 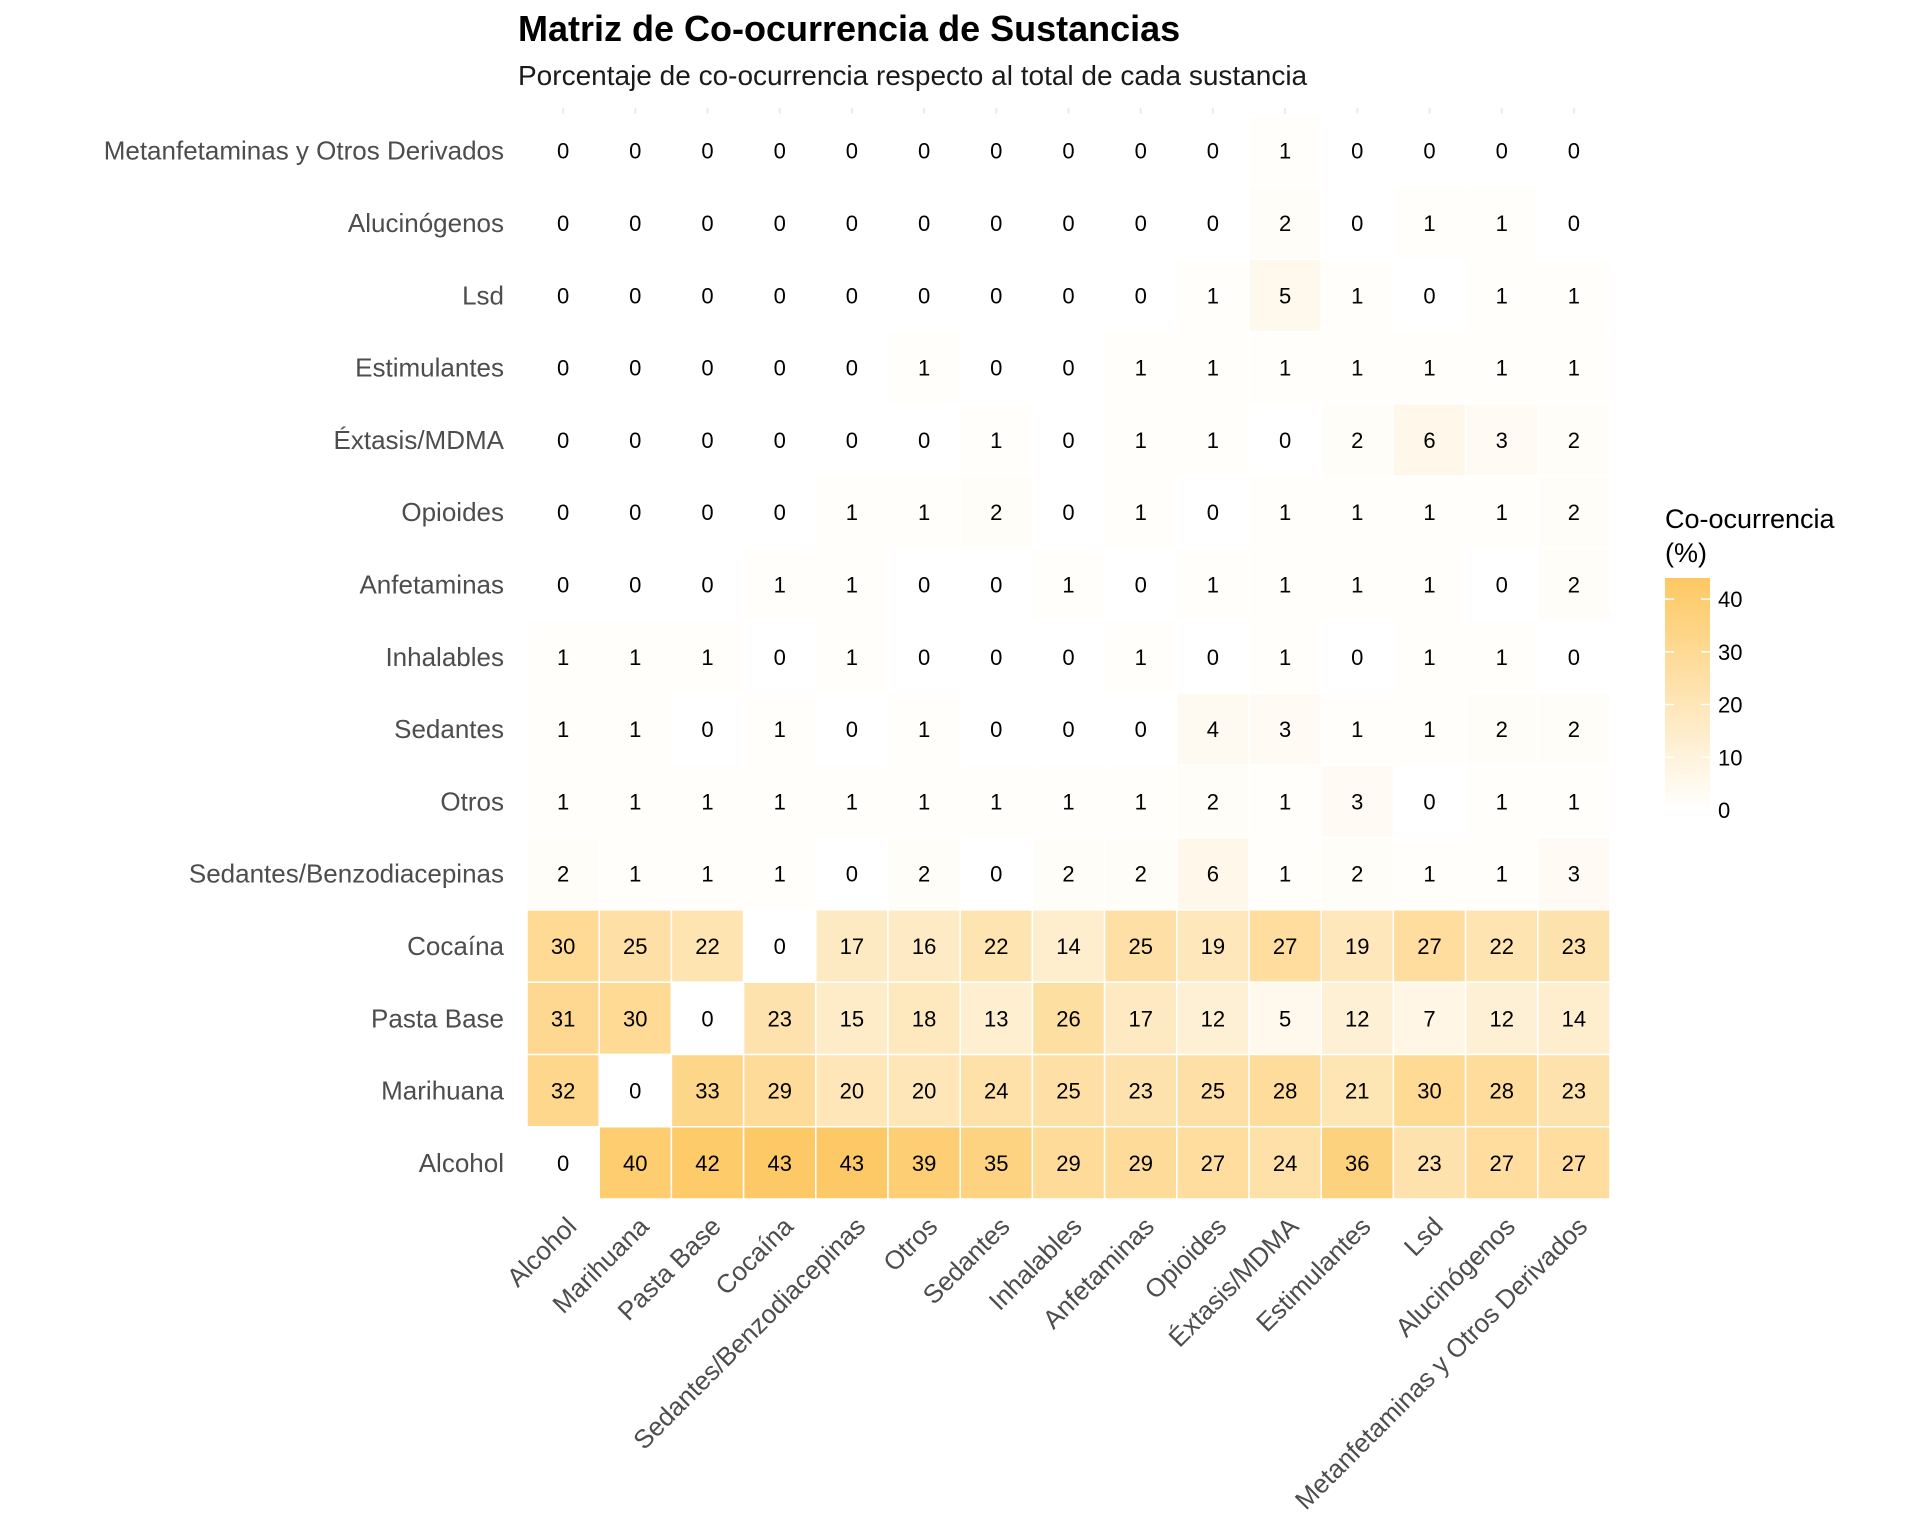 What do you see at coordinates (1574, 1091) in the screenshot?
I see `cell-value-label: 23` at bounding box center [1574, 1091].